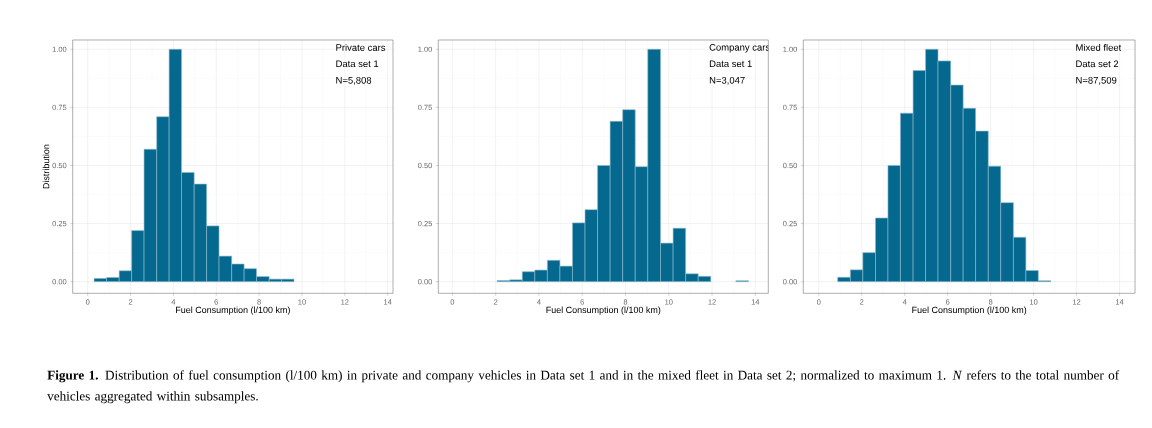 The height and width of the screenshot is (428, 1152). Describe the element at coordinates (739, 48) in the screenshot. I see `annotation: Company cars` at that location.